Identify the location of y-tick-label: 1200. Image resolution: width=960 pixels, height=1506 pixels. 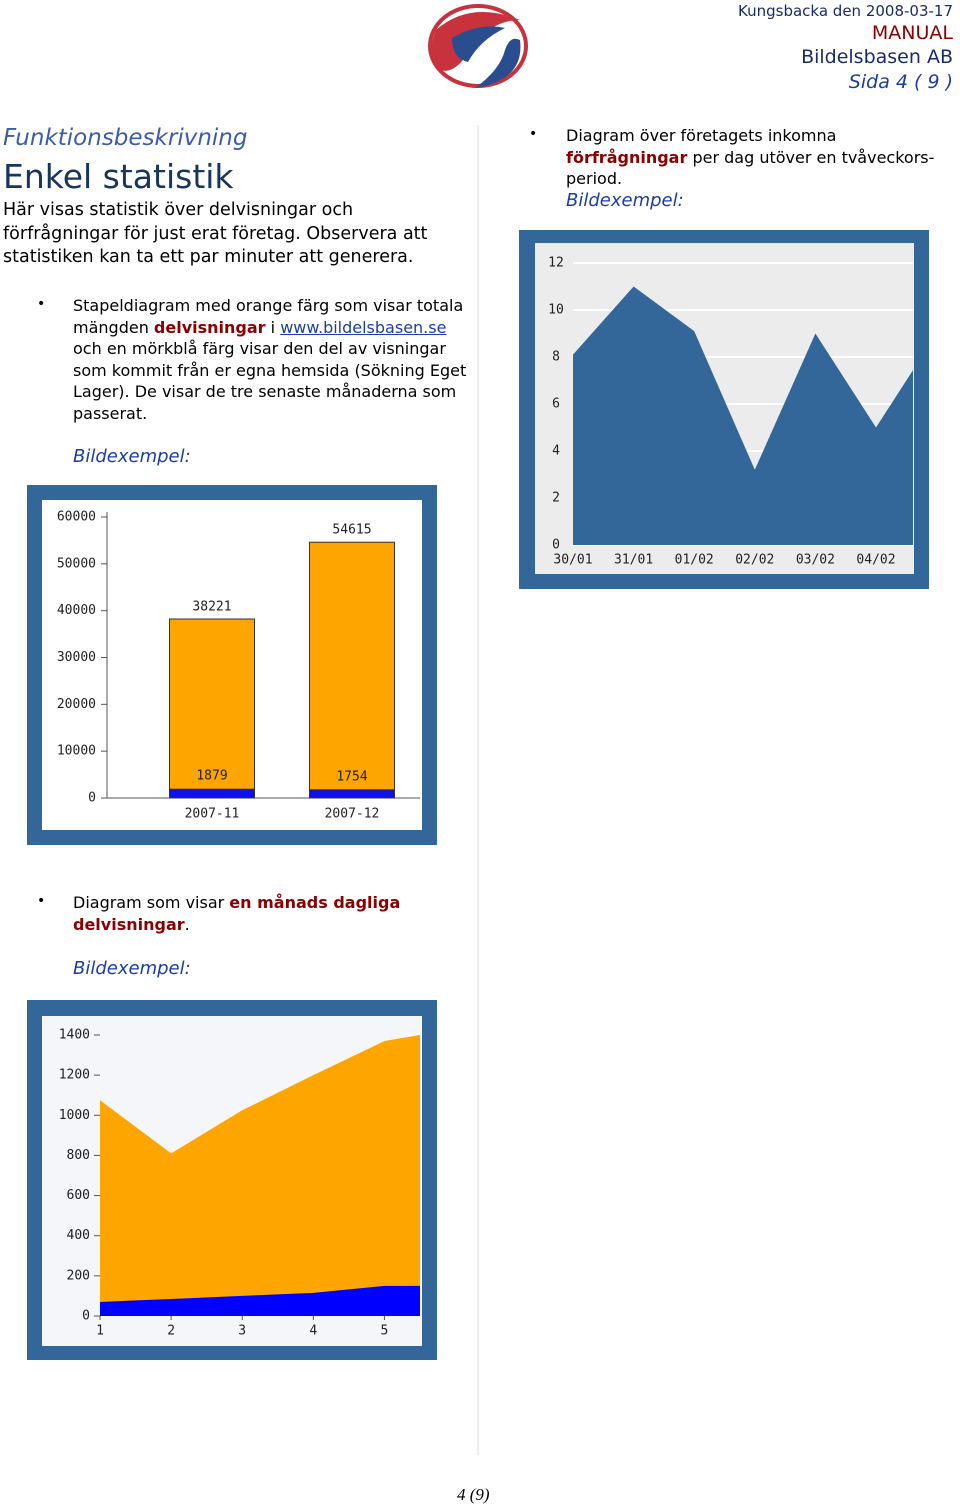
(74, 1075).